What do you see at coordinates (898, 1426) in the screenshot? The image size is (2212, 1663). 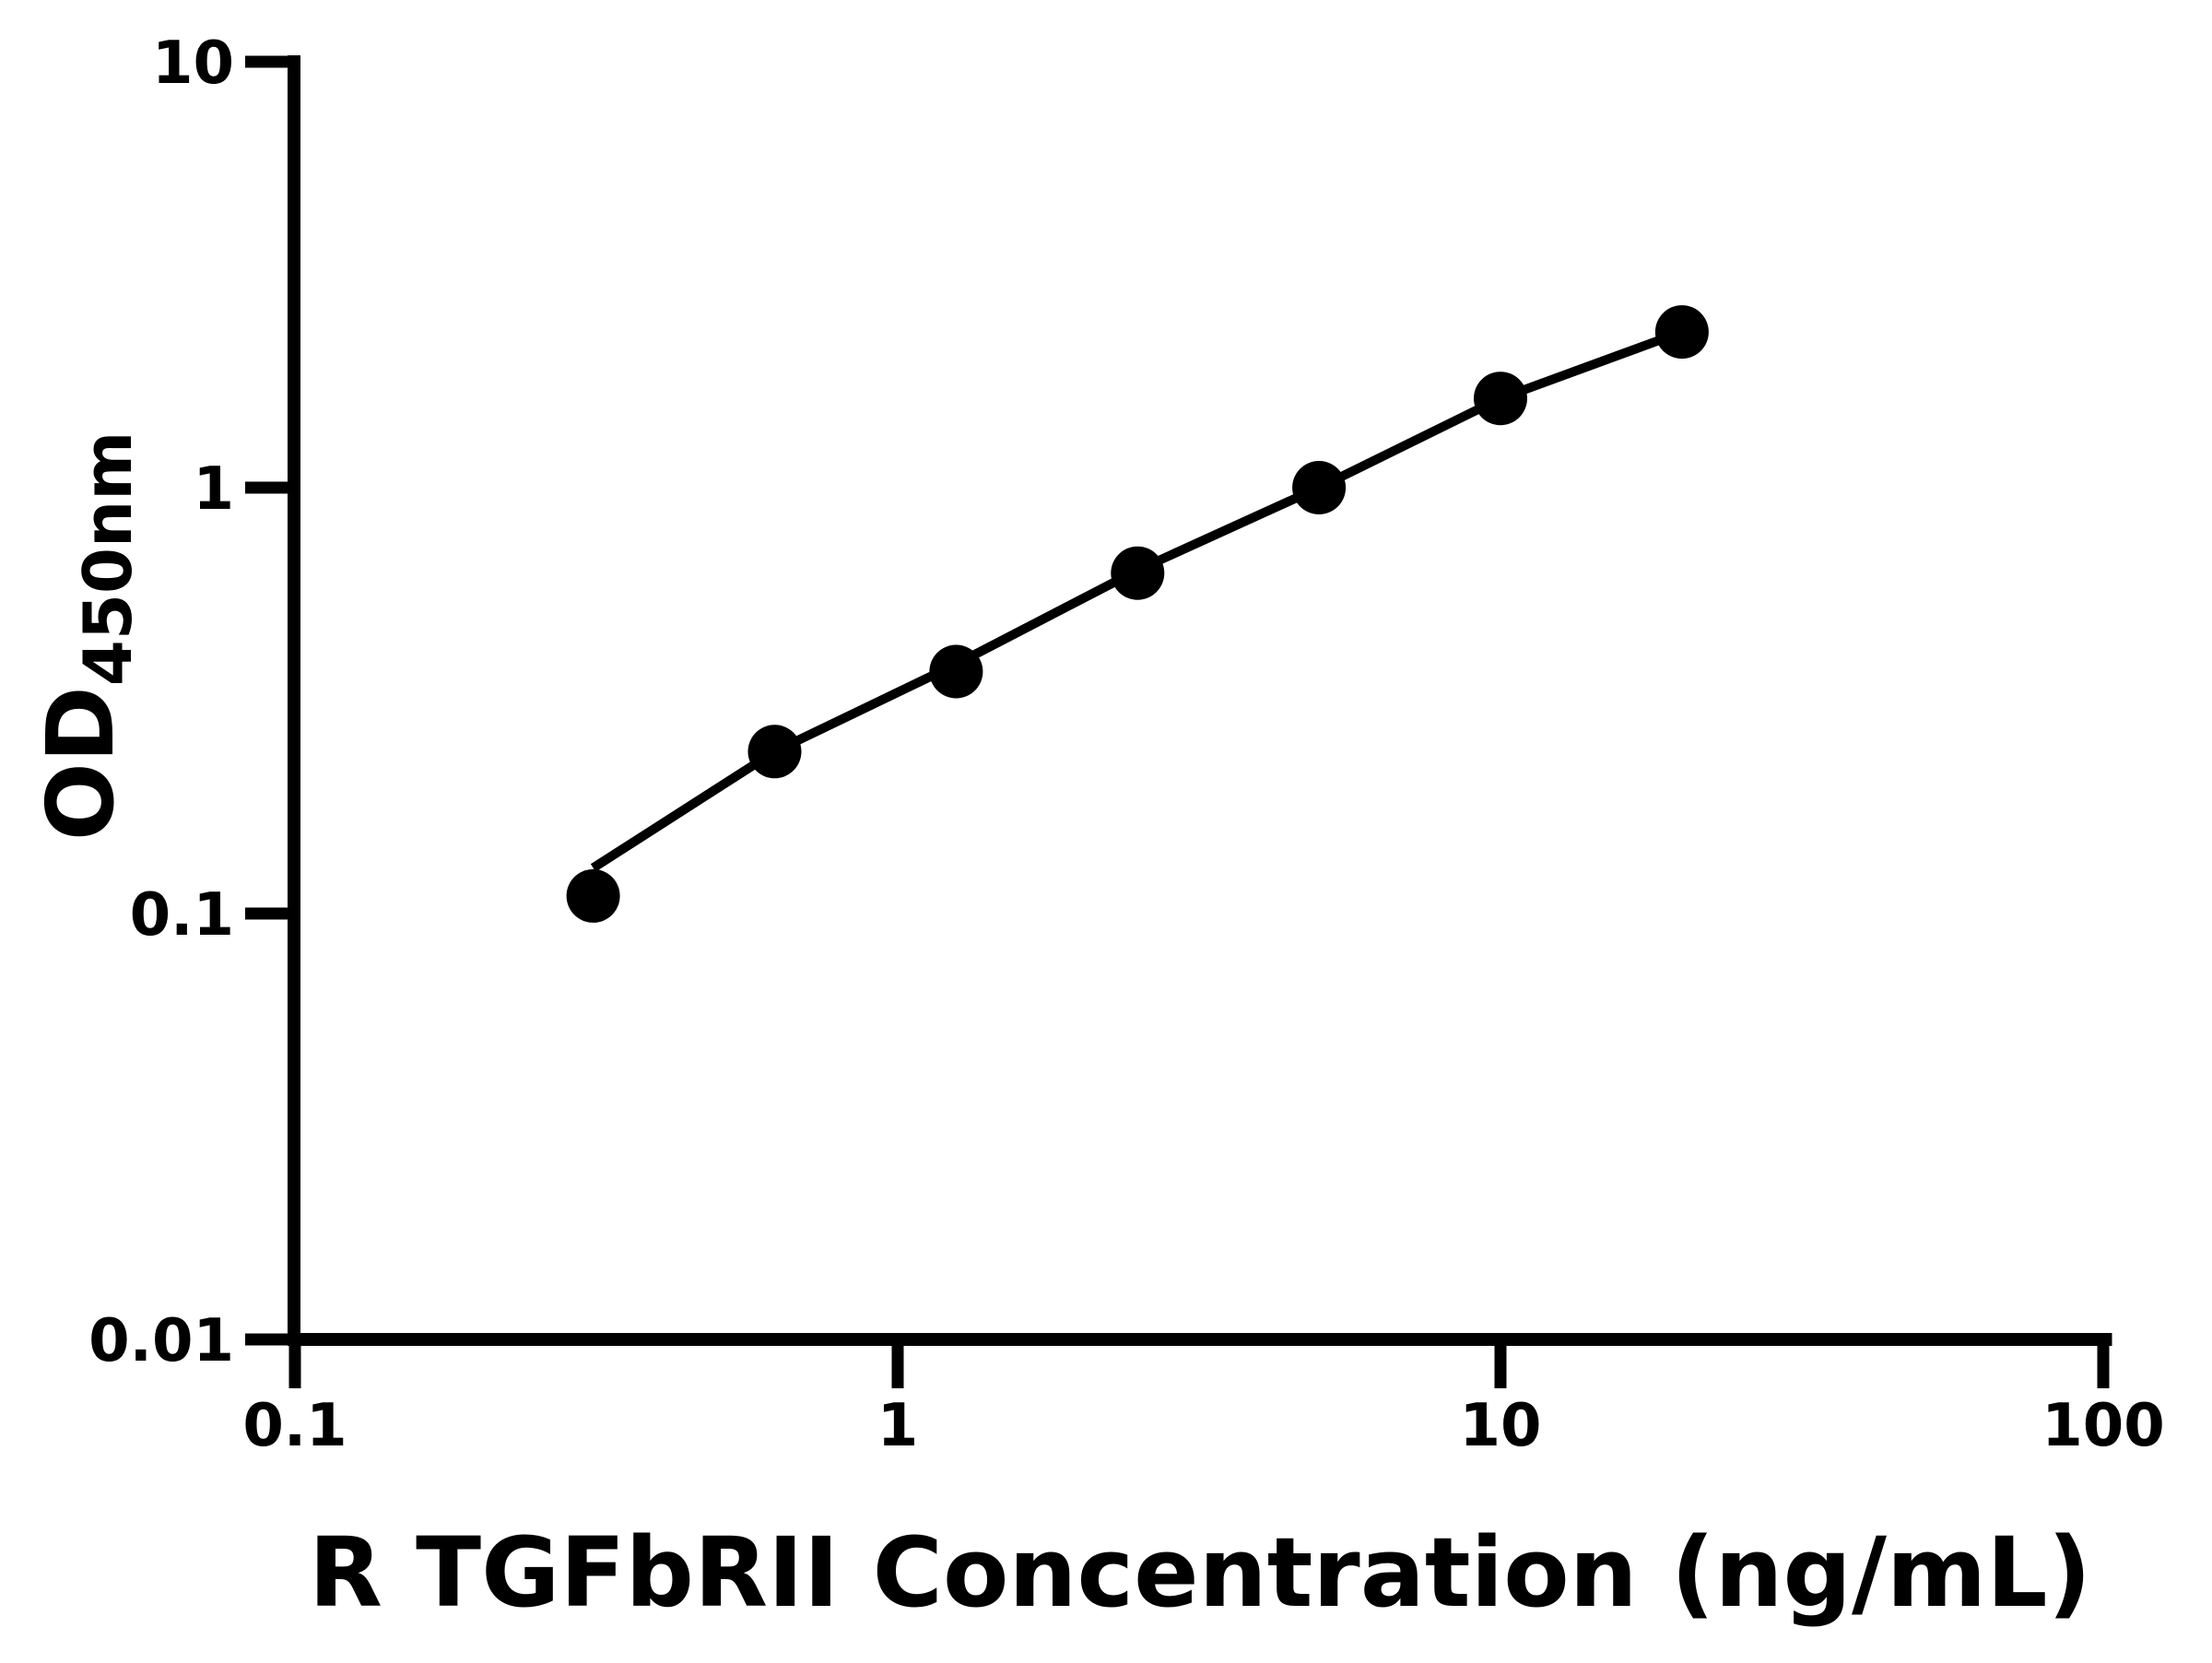 I see `x-tick-label: 1` at bounding box center [898, 1426].